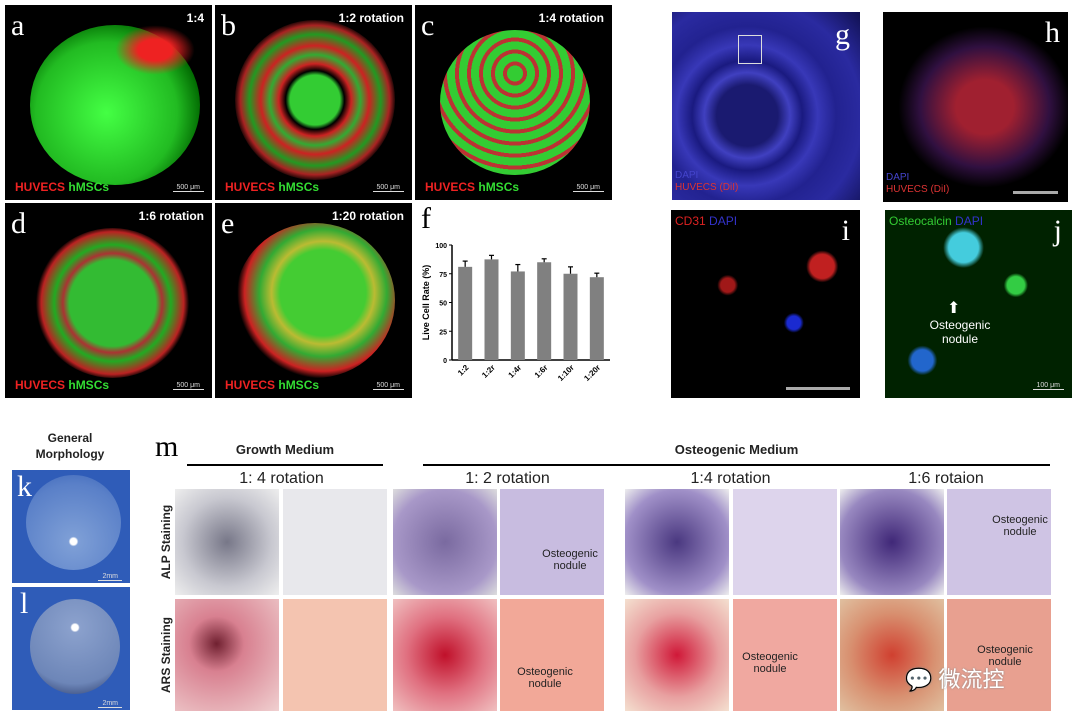  What do you see at coordinates (541, 371) in the screenshot?
I see `x-tick-label: 1:6r` at bounding box center [541, 371].